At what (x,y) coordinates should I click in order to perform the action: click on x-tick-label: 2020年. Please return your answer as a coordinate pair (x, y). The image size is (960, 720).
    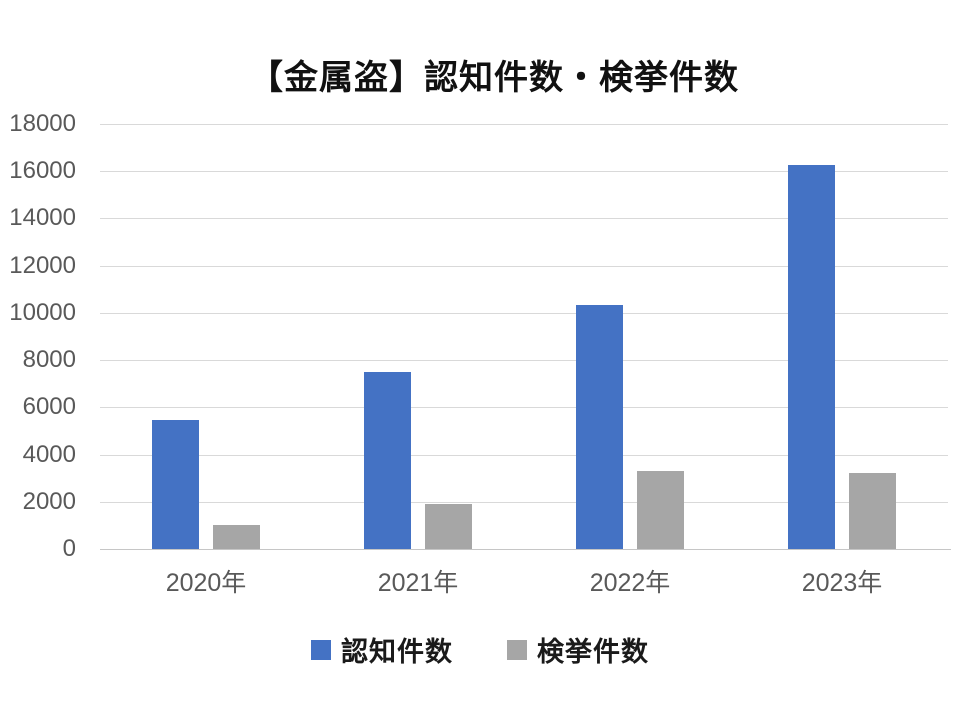
    Looking at the image, I should click on (206, 583).